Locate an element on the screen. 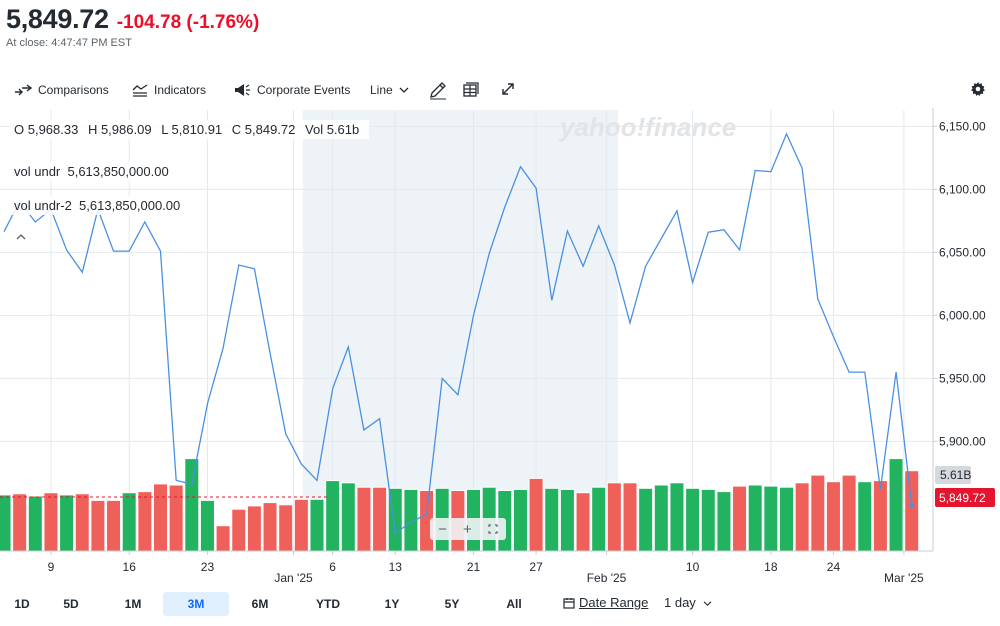  date-range-button: Date Range is located at coordinates (605, 602).